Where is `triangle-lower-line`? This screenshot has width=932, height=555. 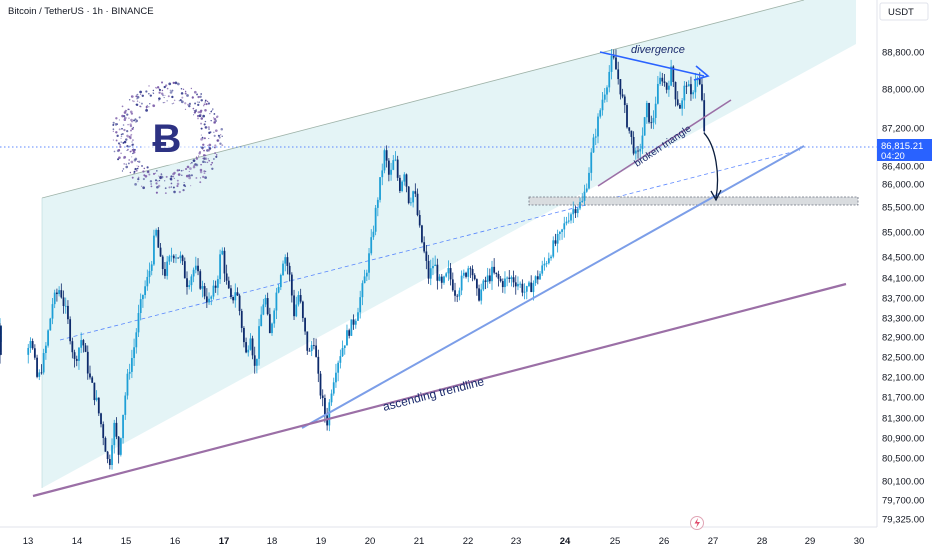 triangle-lower-line is located at coordinates (664, 143).